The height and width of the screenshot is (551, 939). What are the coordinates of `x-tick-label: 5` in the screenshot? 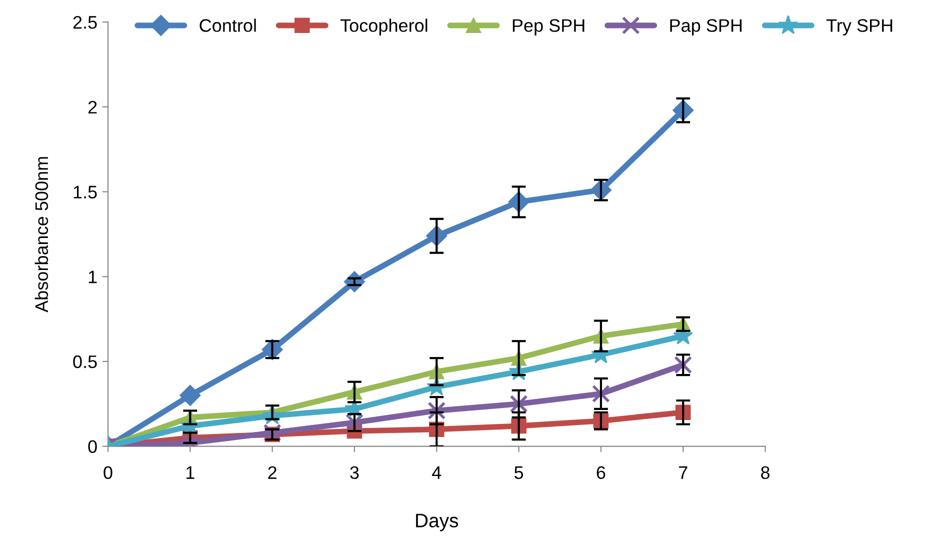 It's located at (519, 473).